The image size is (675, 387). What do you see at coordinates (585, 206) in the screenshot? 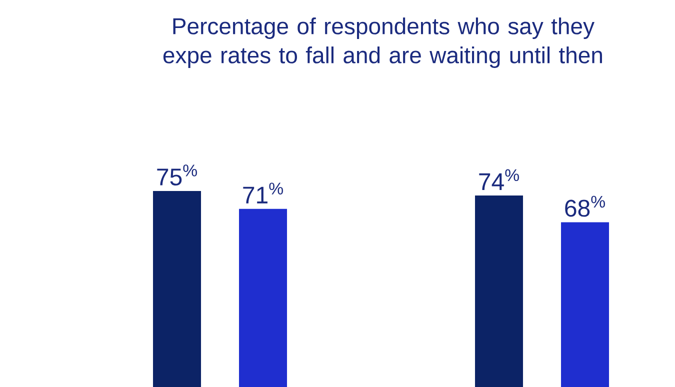
I see `data-label: 68$^{%}$` at bounding box center [585, 206].